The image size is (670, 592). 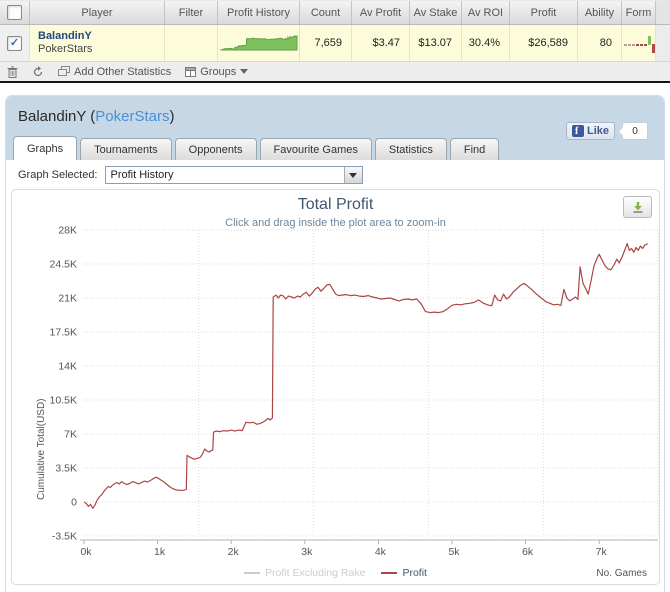 What do you see at coordinates (315, 149) in the screenshot?
I see `tab-favourite-games: Favourite Games` at bounding box center [315, 149].